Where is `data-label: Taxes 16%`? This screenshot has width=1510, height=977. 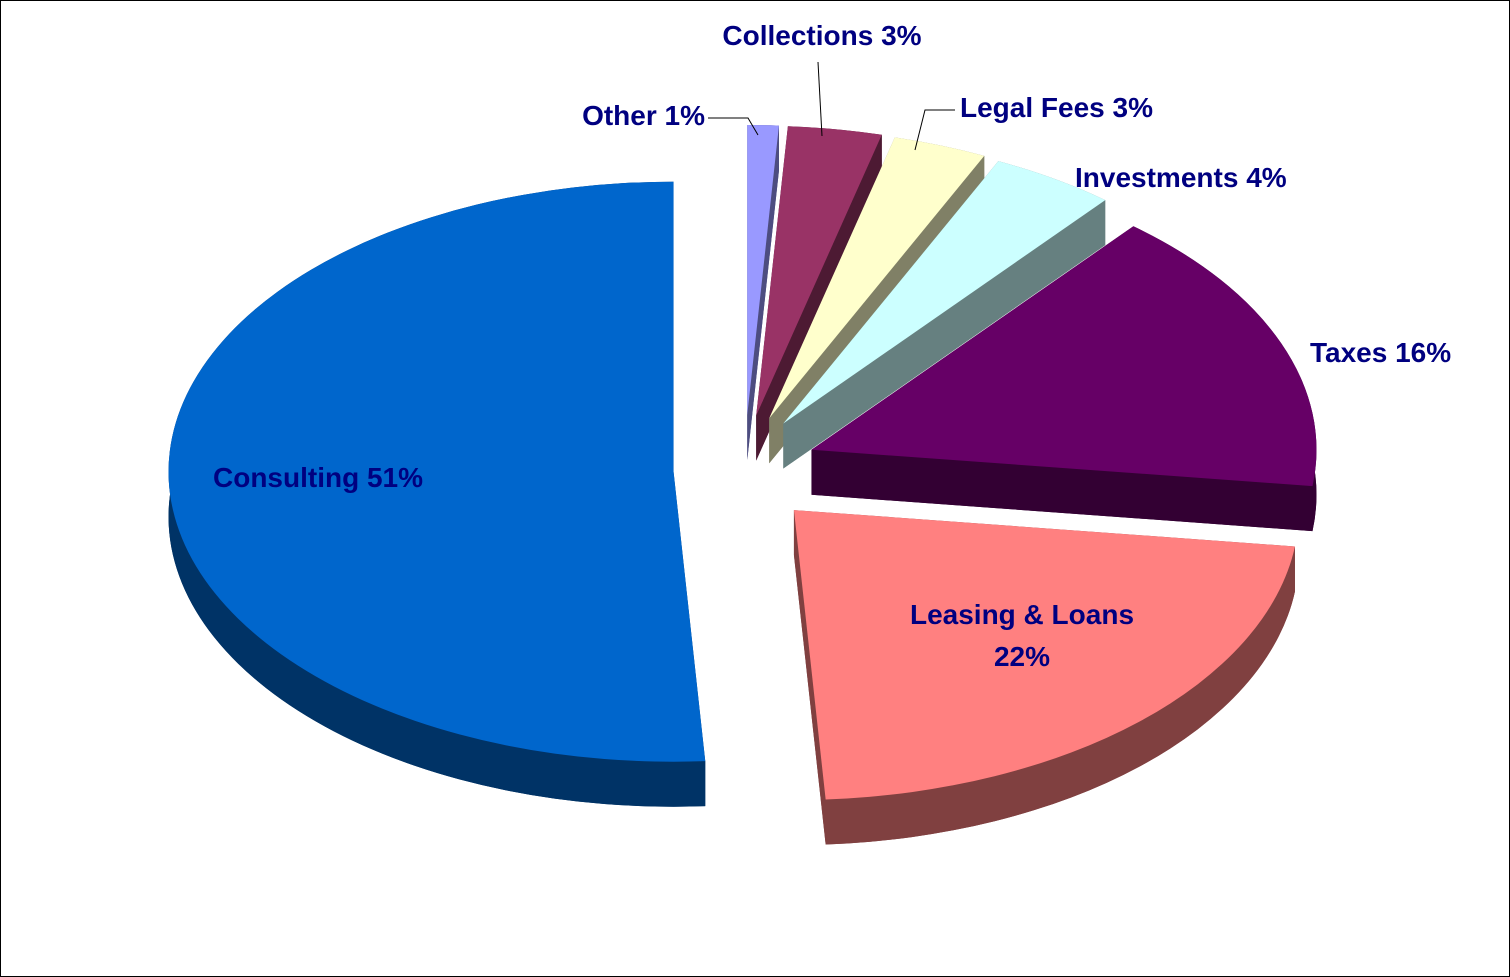
data-label: Taxes 16% is located at coordinates (1380, 352).